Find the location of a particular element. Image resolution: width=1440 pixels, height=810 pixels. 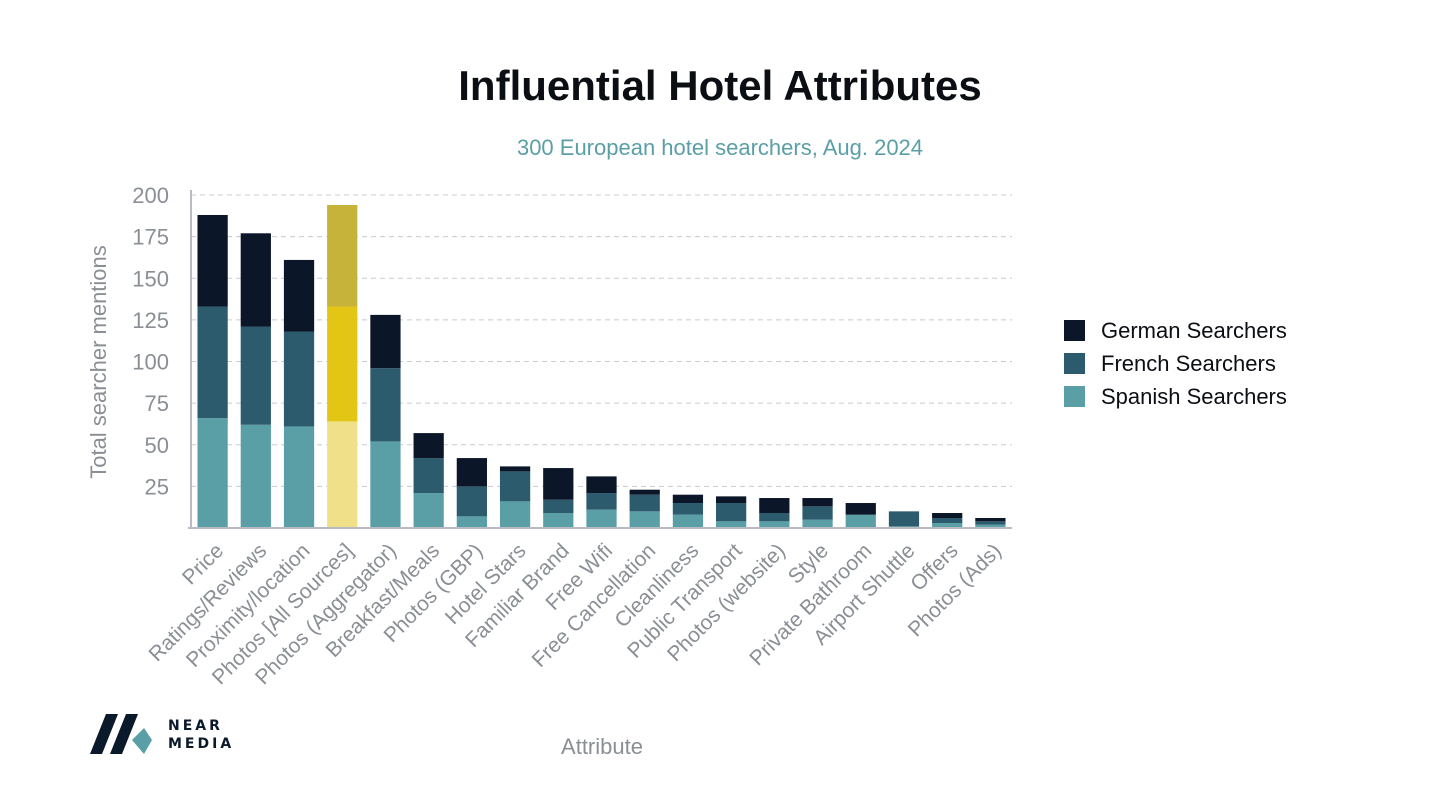

chart-title: Influential Hotel Attributes is located at coordinates (720, 85).